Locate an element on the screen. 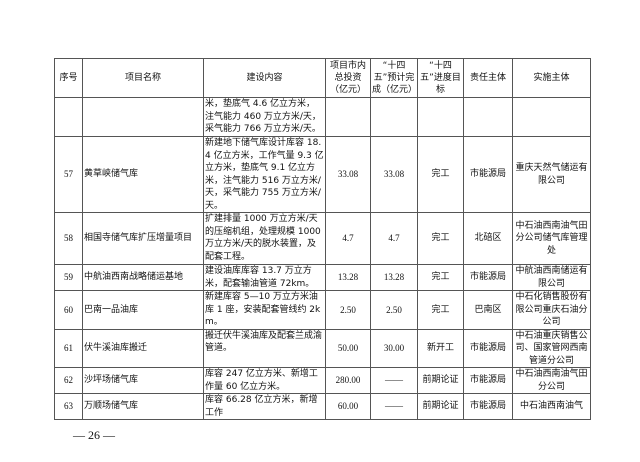 Image resolution: width=640 pixels, height=462 pixels. column-header: 项目市内总投资（亿元） is located at coordinates (348, 78).